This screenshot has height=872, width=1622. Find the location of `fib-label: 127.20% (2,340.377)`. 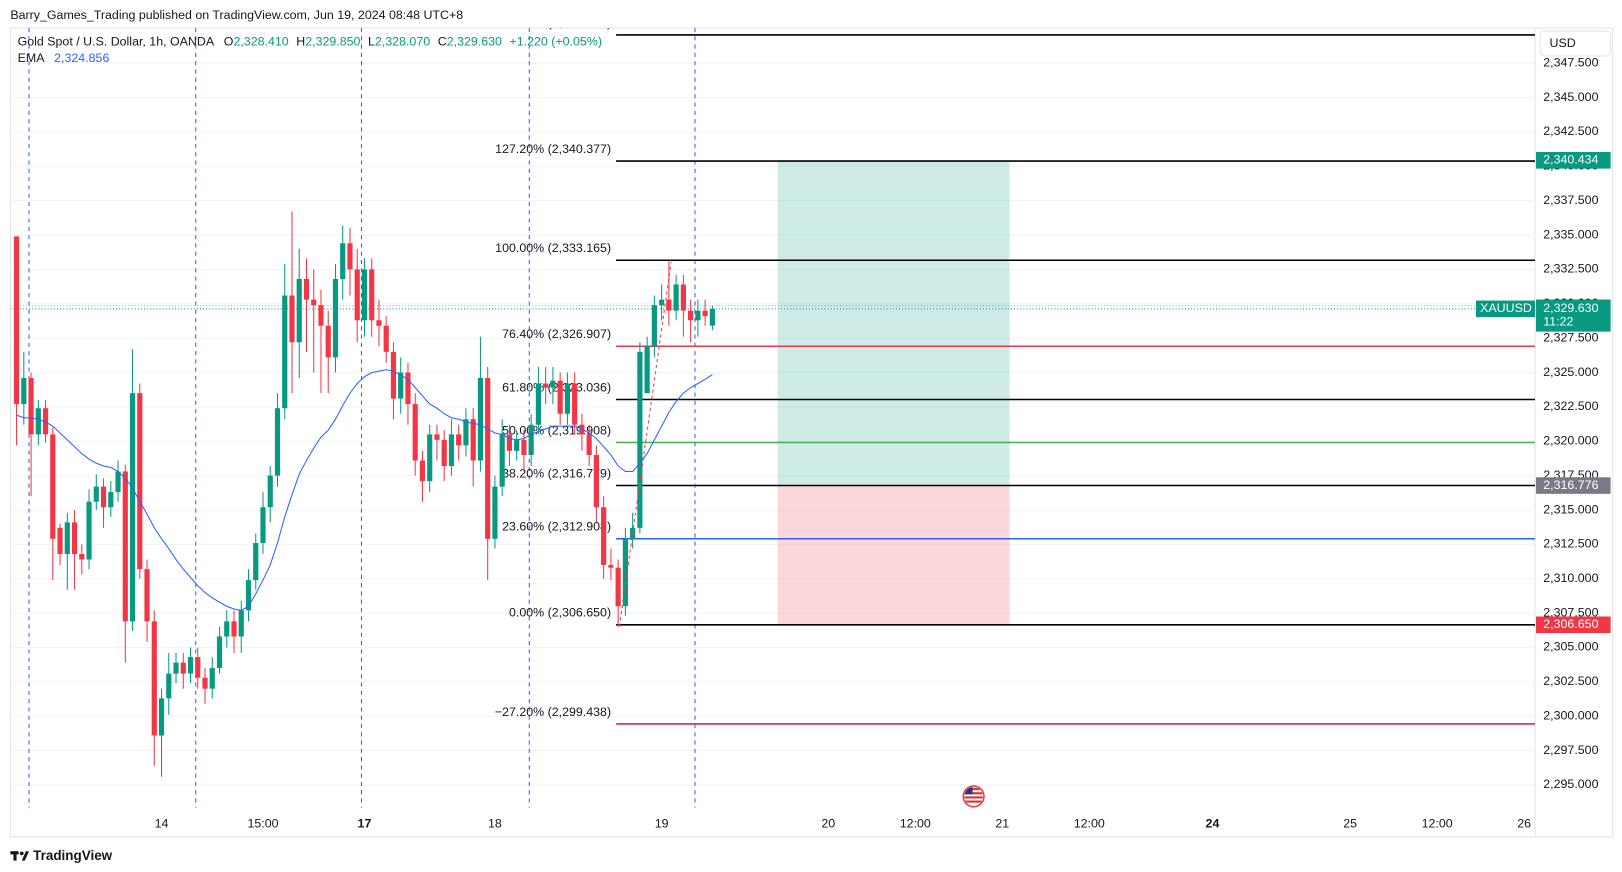

fib-label: 127.20% (2,340.377) is located at coordinates (553, 149).